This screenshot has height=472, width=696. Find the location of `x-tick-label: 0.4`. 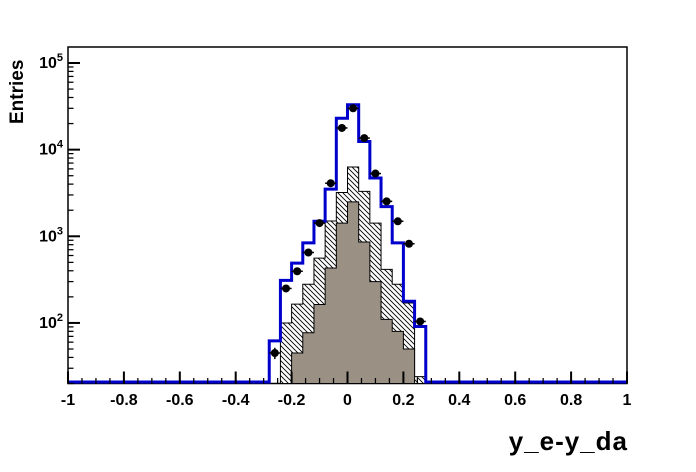

x-tick-label: 0.4 is located at coordinates (459, 400).